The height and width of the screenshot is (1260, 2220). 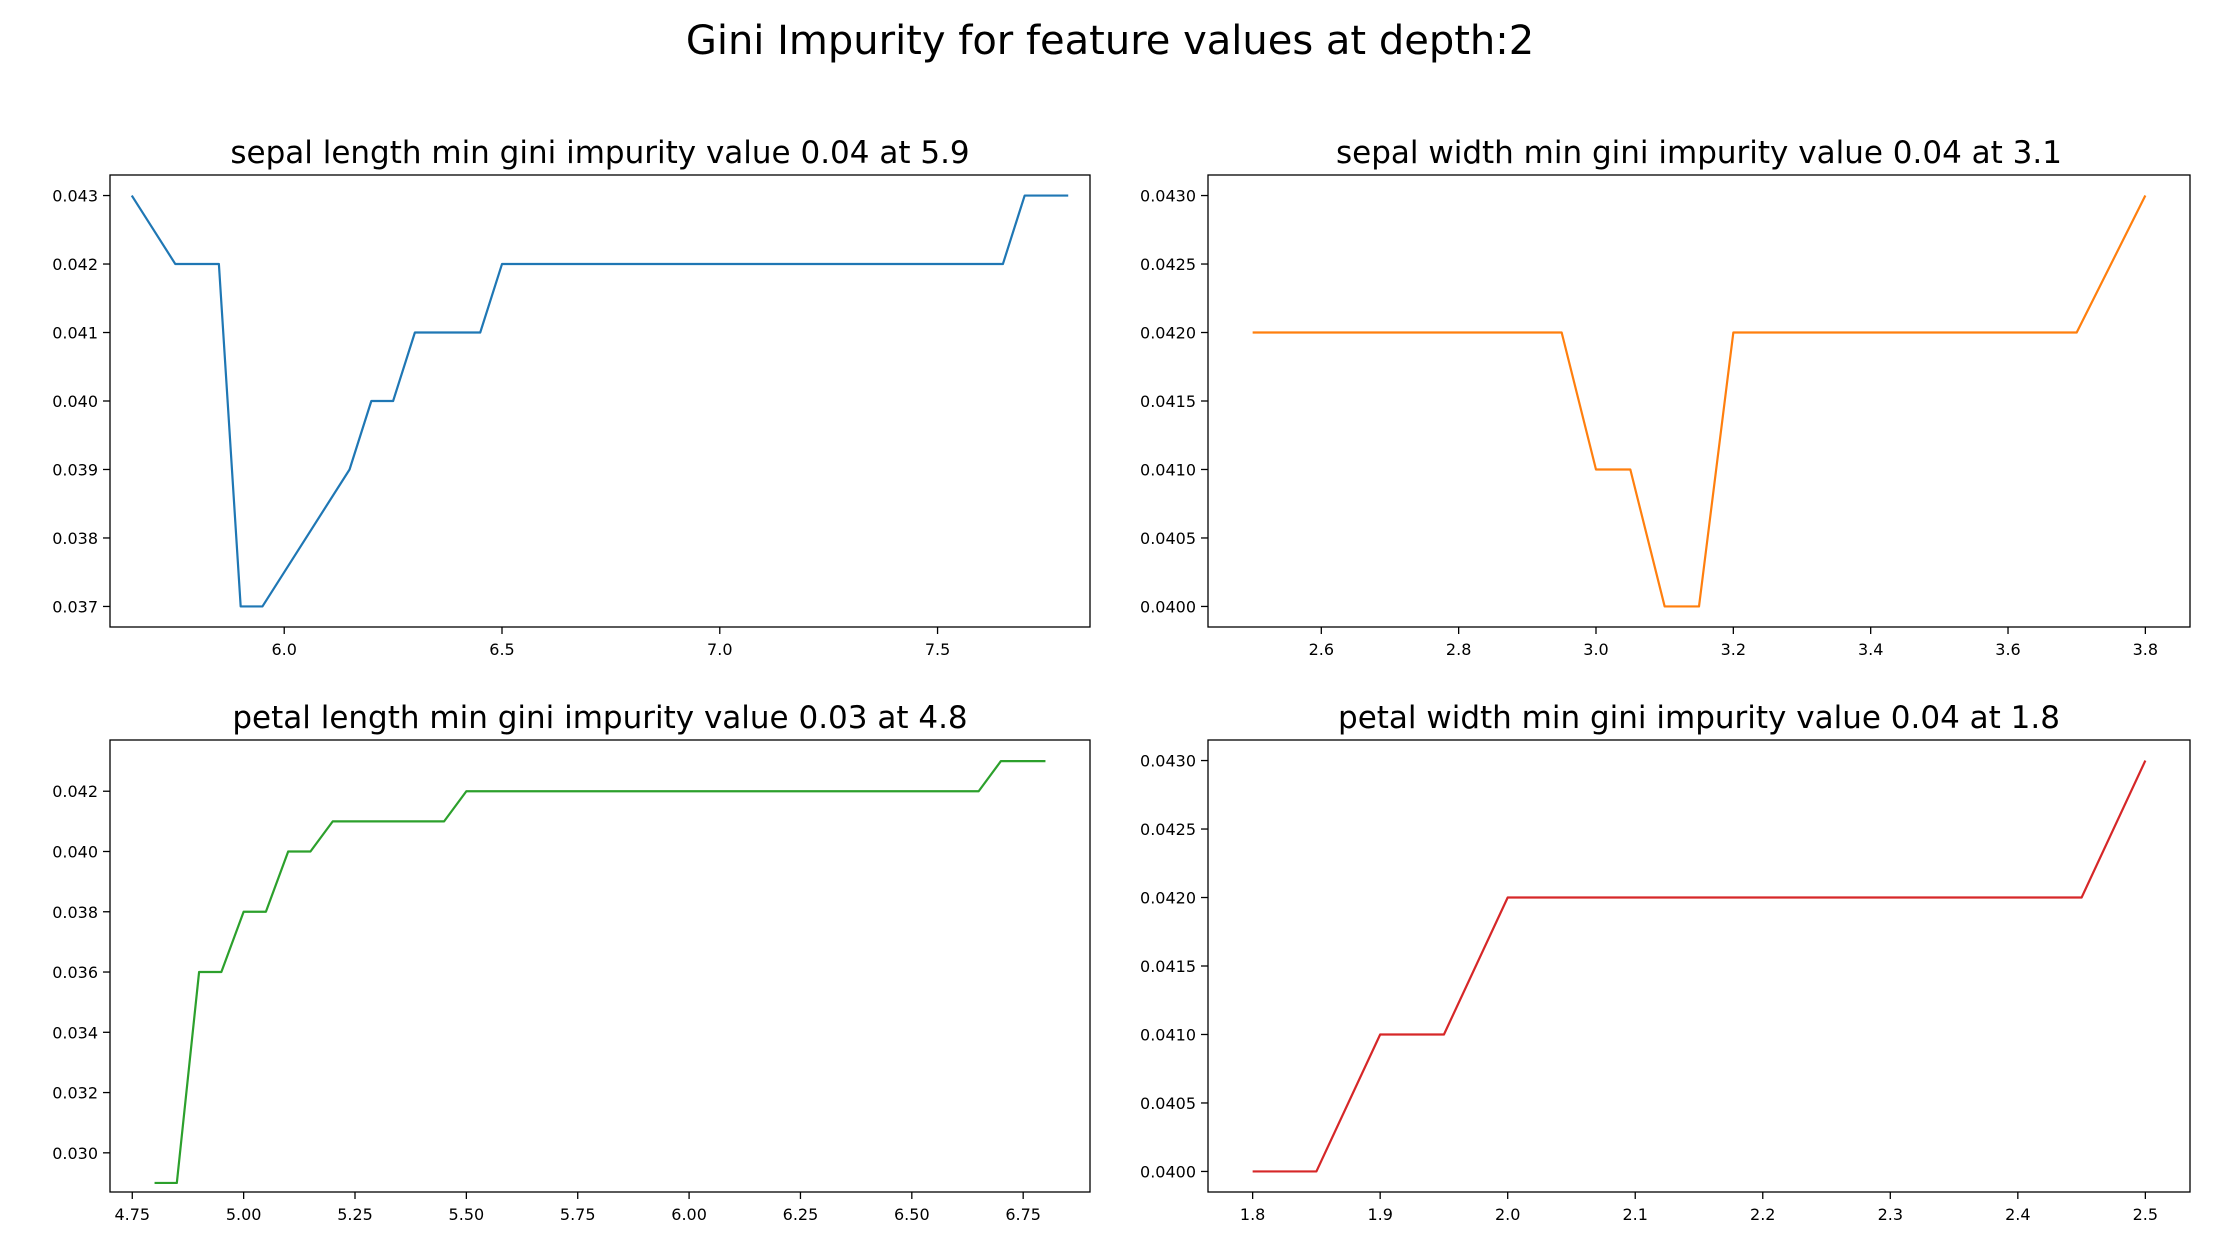 What do you see at coordinates (1890, 1214) in the screenshot?
I see `x-tick-label: 2.3` at bounding box center [1890, 1214].